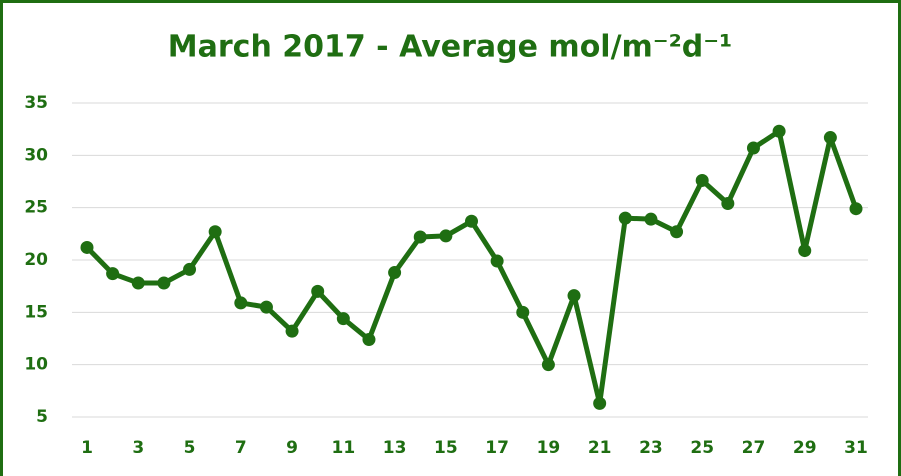 This screenshot has width=901, height=476. I want to click on x-tick-label: 29, so click(805, 448).